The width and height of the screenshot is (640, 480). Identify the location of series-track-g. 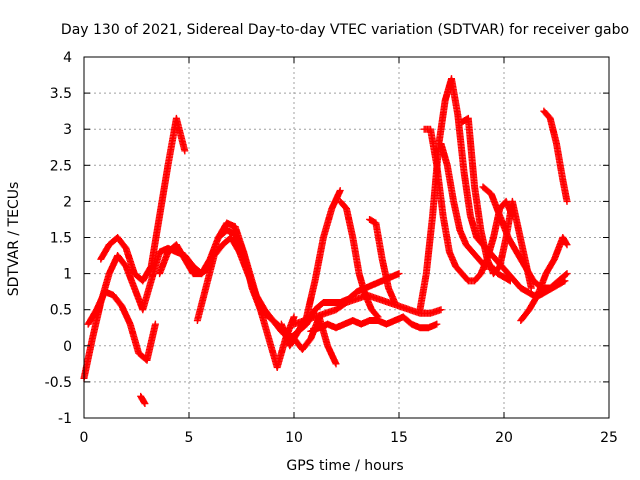
(310, 268).